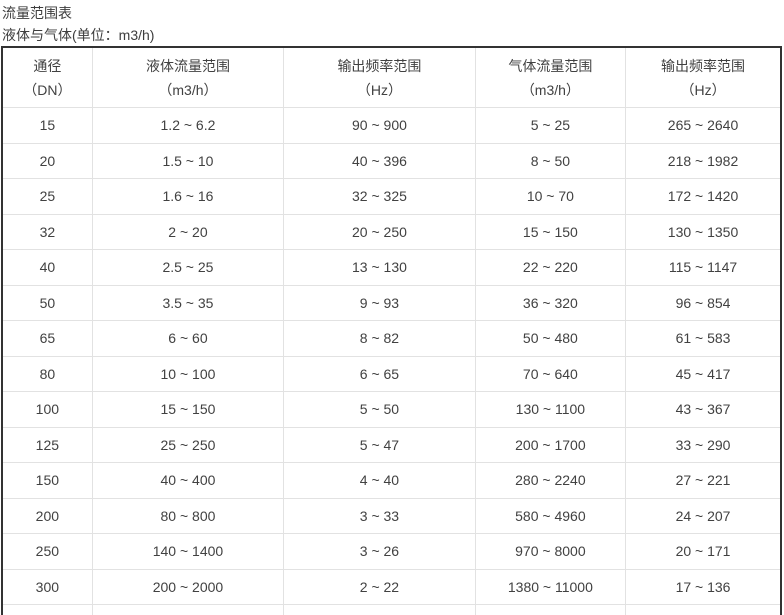  I want to click on table-cell: 1.6 ~ 16, so click(187, 197).